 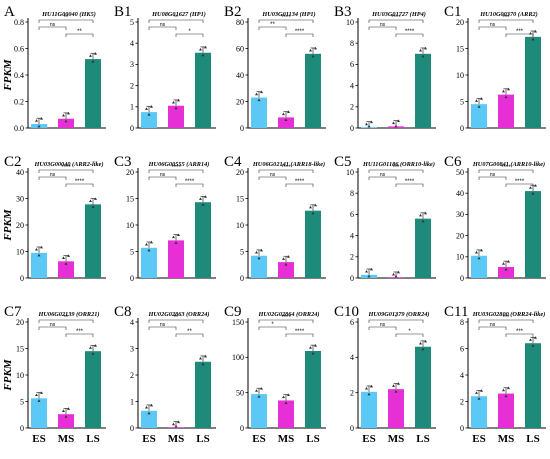 I want to click on panel-title: HU10G00370 (ARR2), so click(x=508, y=14).